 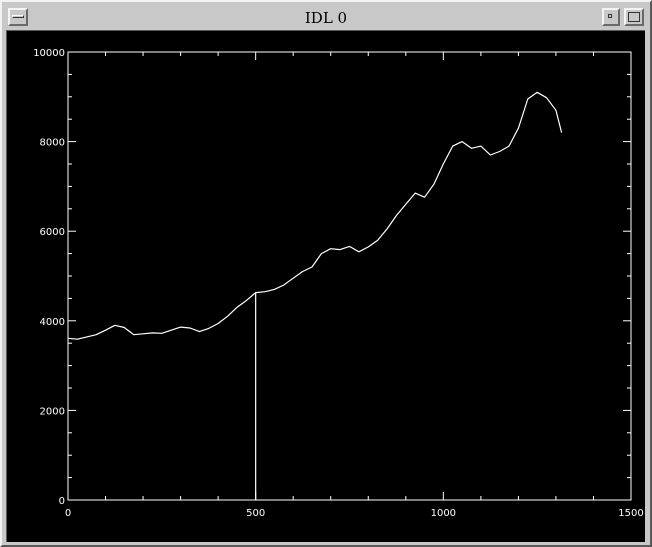 What do you see at coordinates (630, 513) in the screenshot?
I see `x-tick-label: 1500` at bounding box center [630, 513].